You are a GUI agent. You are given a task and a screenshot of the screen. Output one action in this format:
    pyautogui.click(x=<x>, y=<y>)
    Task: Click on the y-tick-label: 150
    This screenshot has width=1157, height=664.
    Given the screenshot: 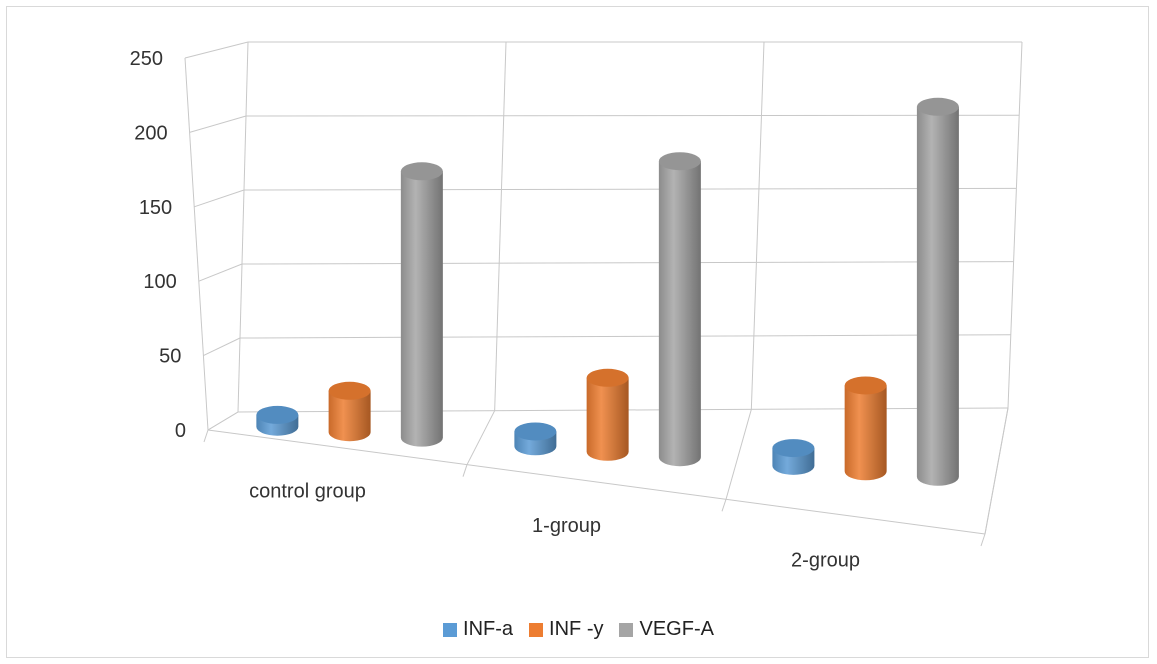 What is the action you would take?
    pyautogui.click(x=155, y=208)
    